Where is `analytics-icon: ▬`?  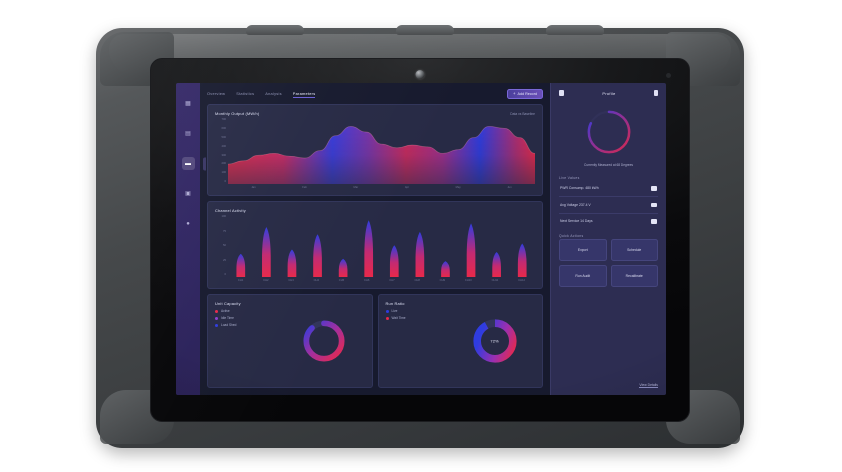
analytics-icon: ▬ is located at coordinates (188, 163).